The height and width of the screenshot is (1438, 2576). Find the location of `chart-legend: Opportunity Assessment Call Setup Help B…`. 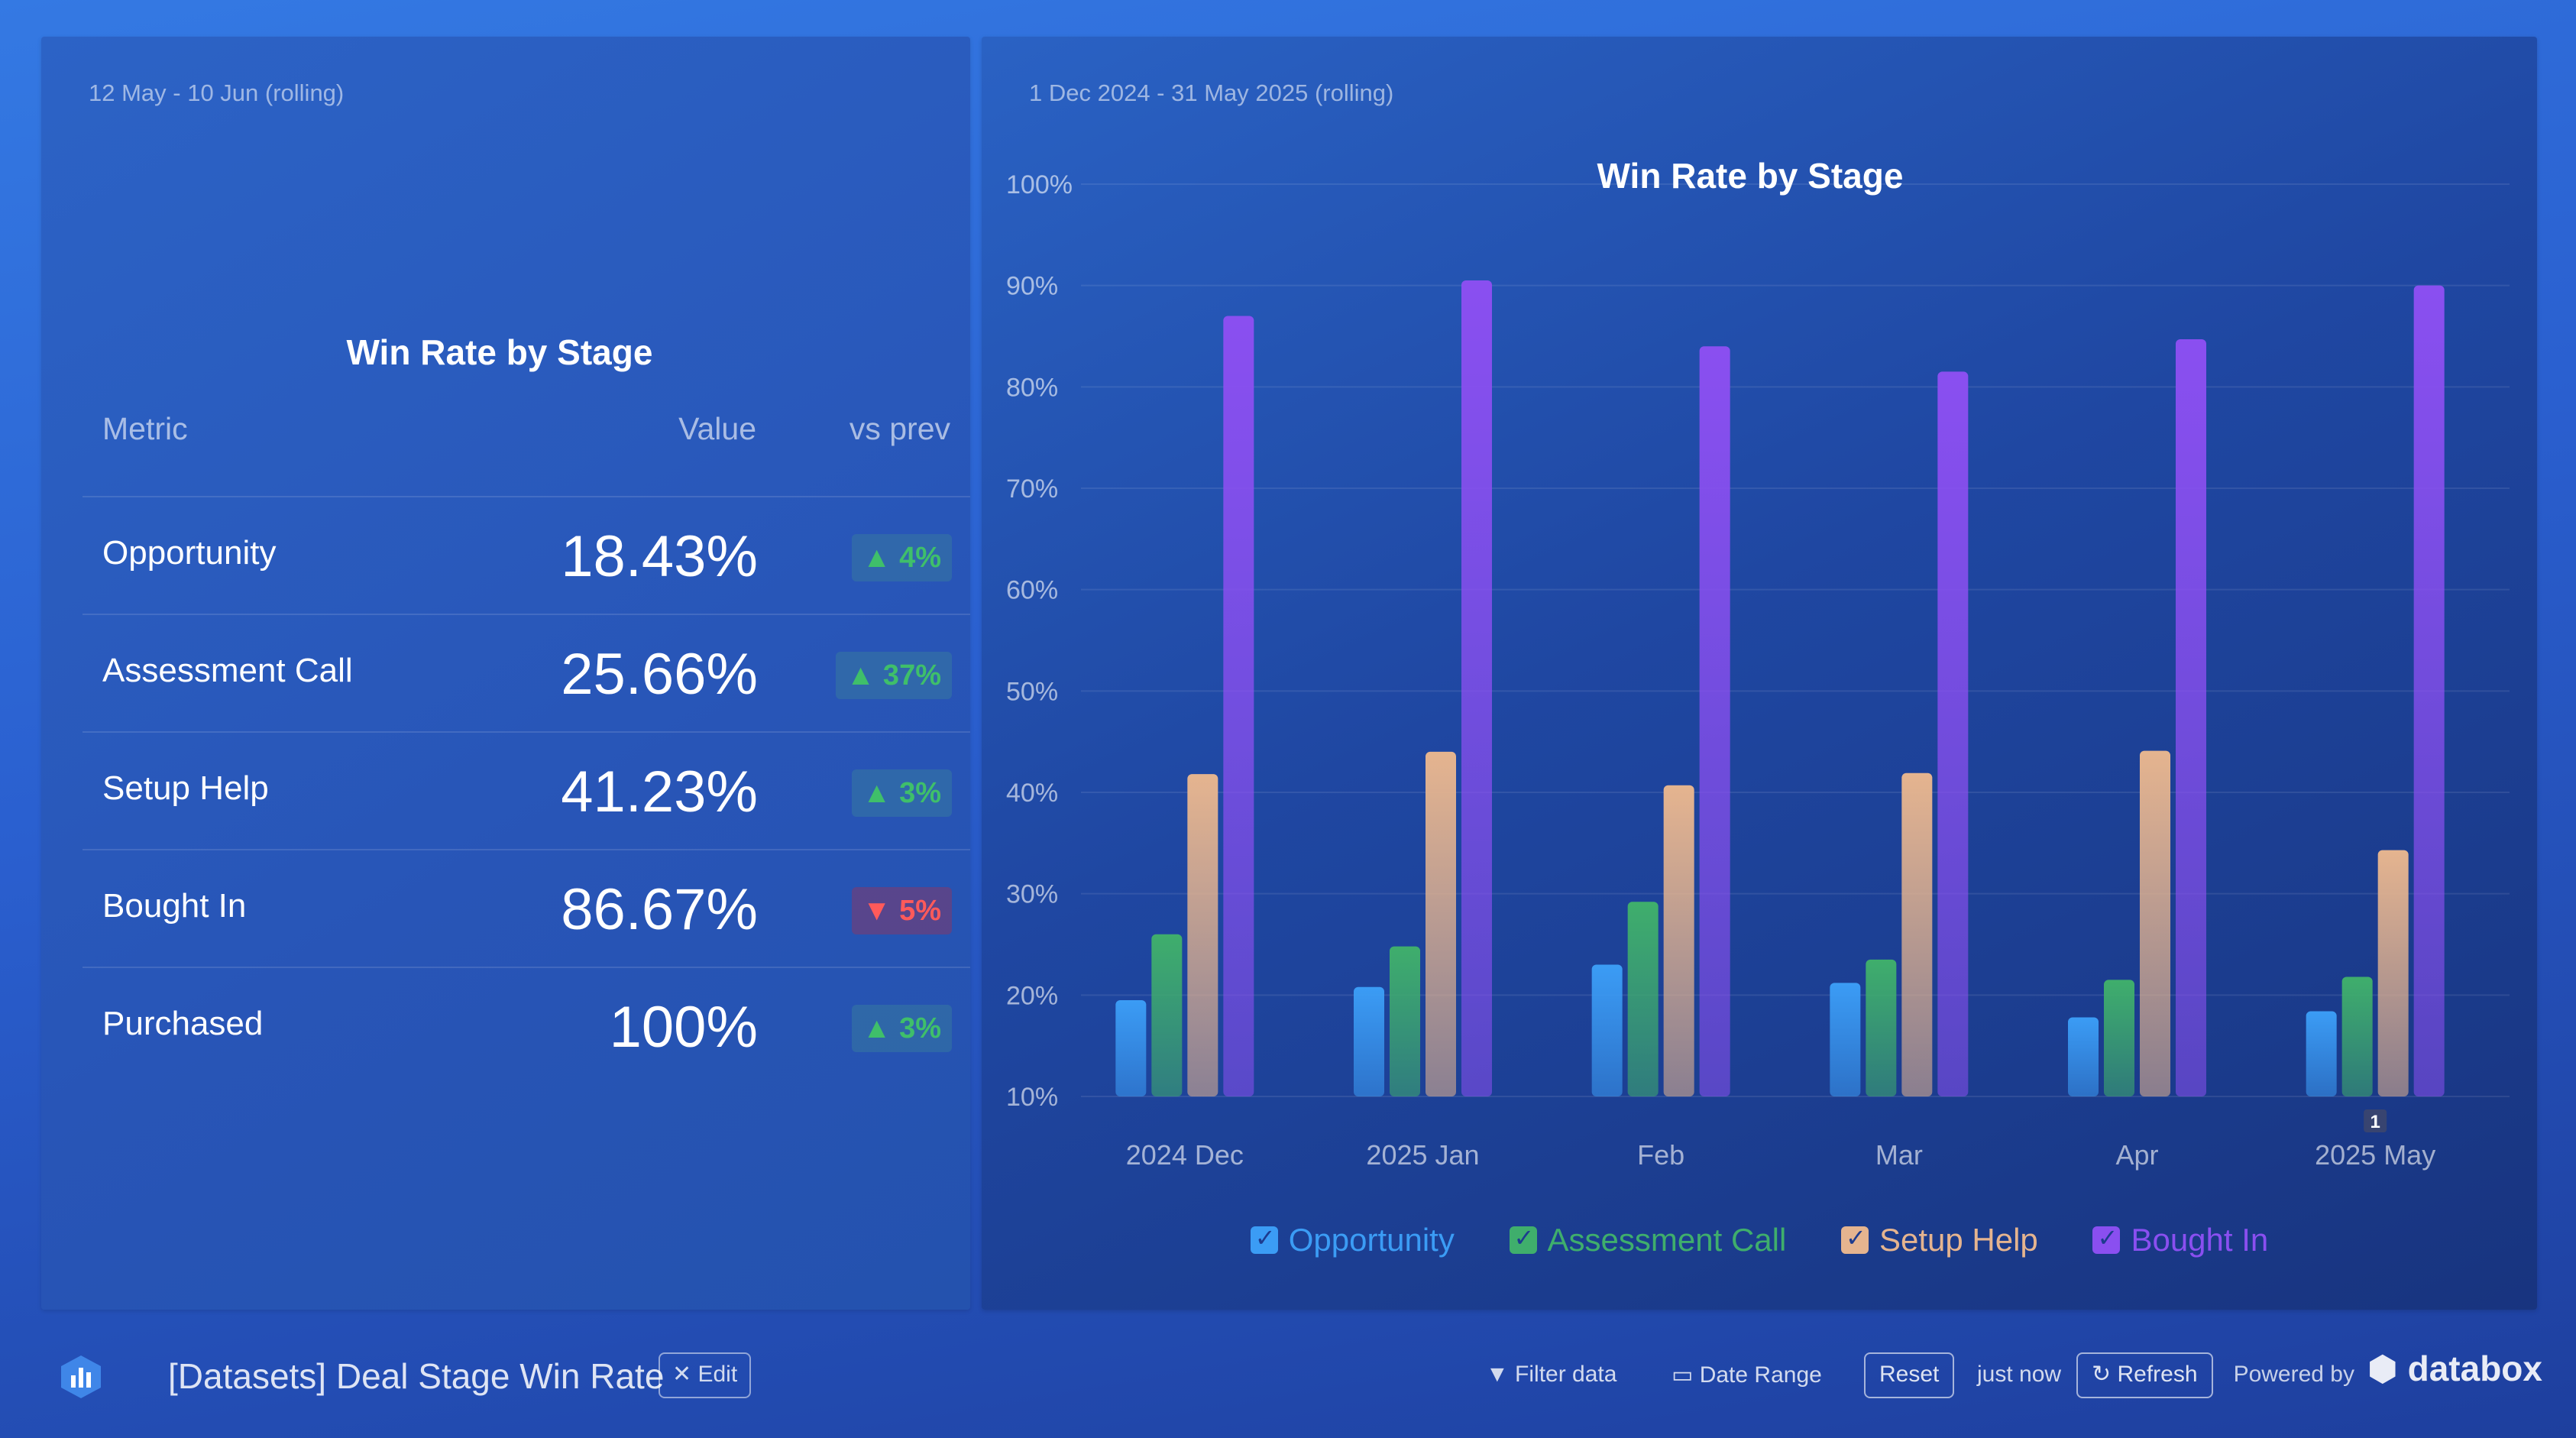

chart-legend: Opportunity Assessment Call Setup Help B… is located at coordinates (1759, 1238).